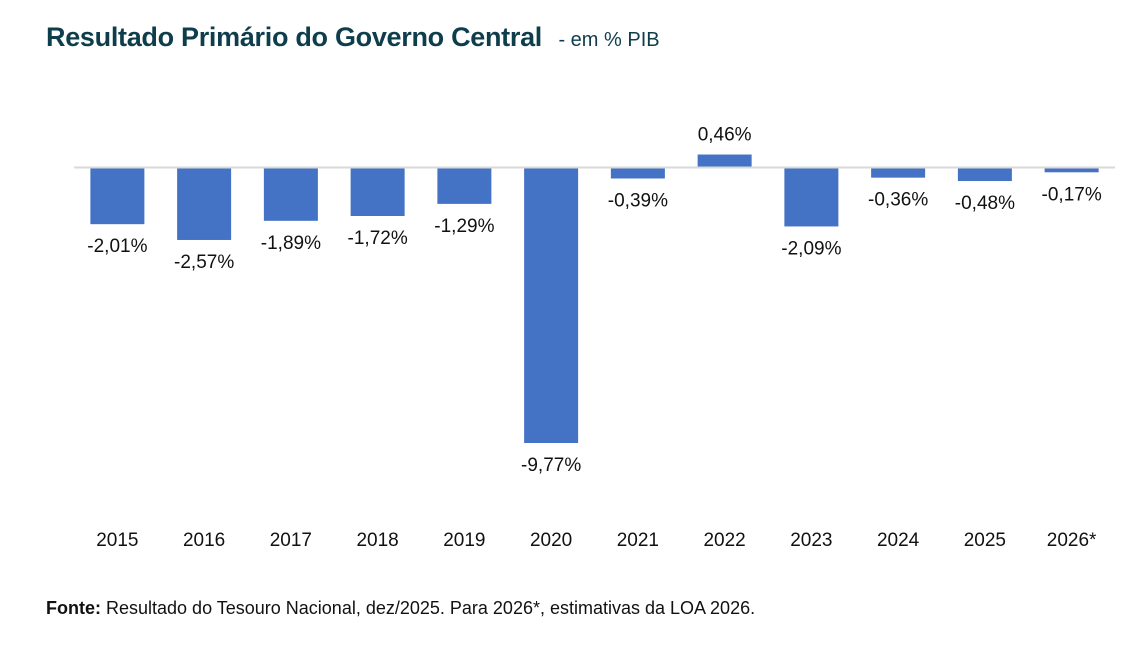  I want to click on bar-2019, so click(464, 185).